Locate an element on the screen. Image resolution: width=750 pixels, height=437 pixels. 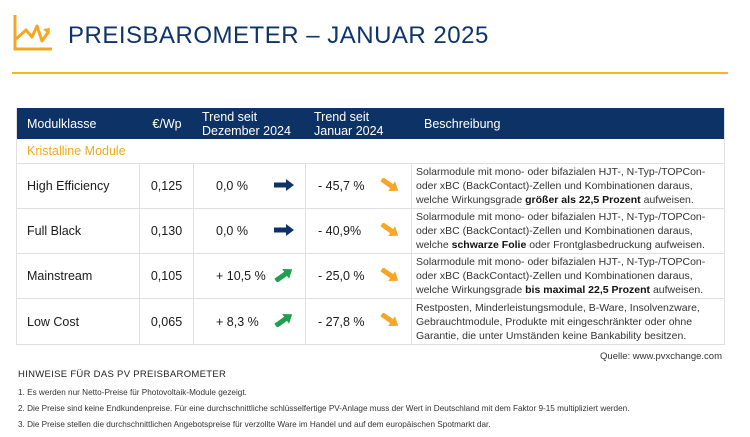
trend-dec-value: + 8,3 % is located at coordinates (237, 321).